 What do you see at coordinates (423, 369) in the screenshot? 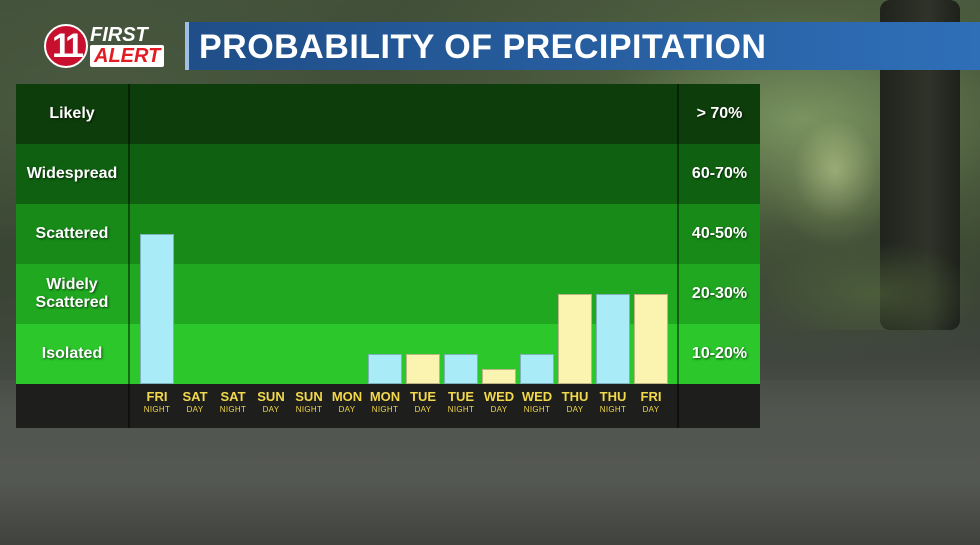
I see `bar-tue-day` at bounding box center [423, 369].